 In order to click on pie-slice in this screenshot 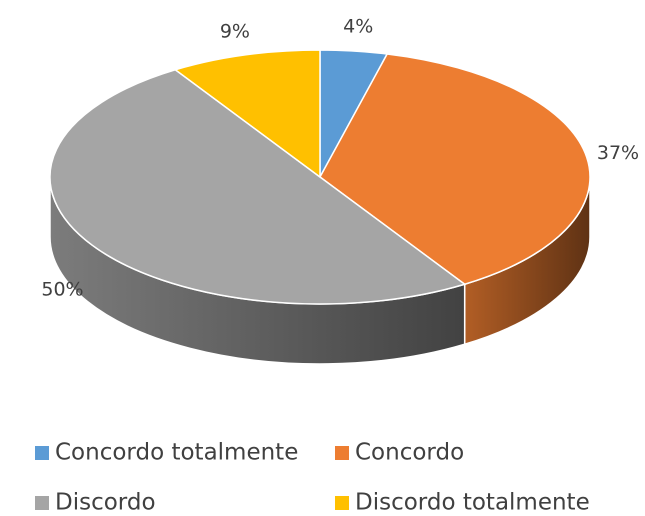, I will do `click(247, 114)`.